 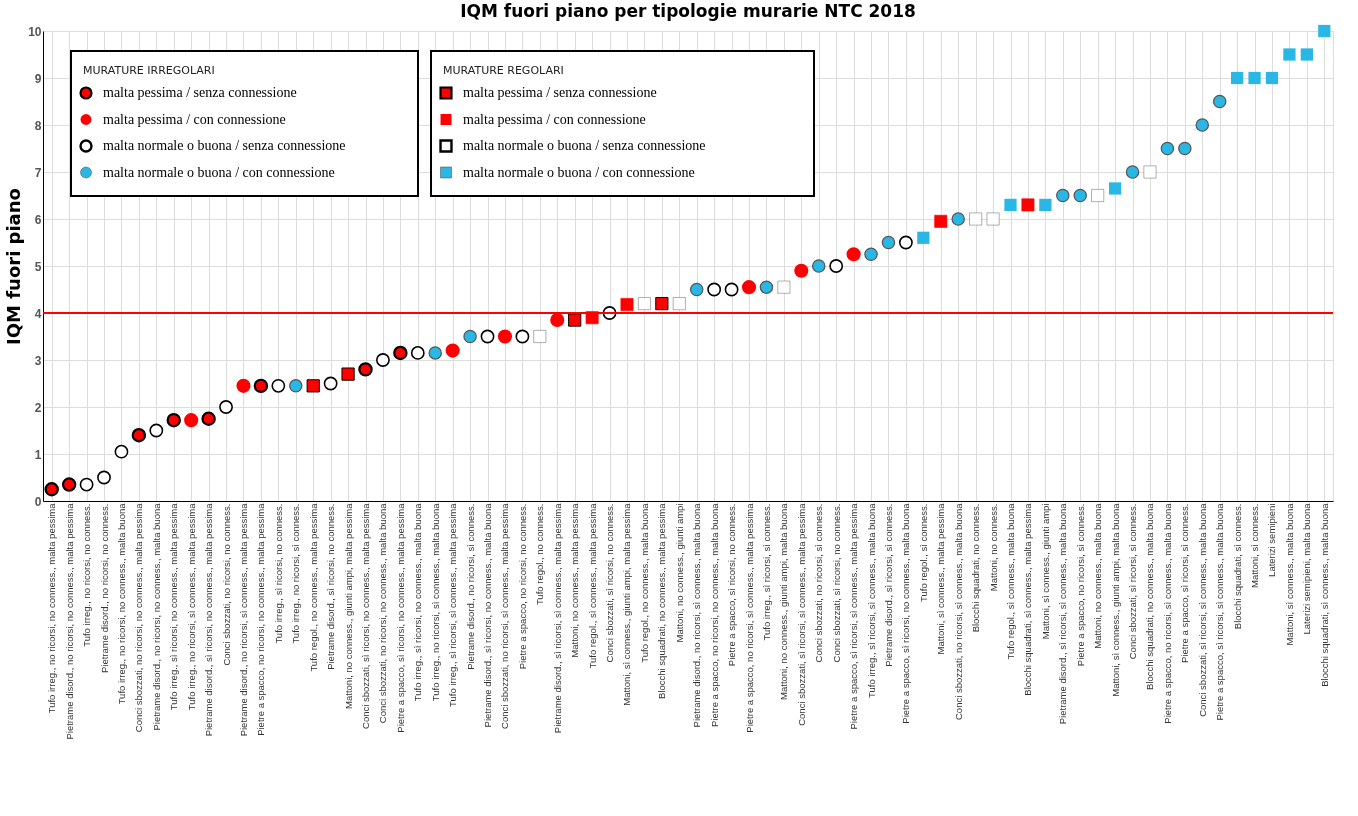 I want to click on x-tick-label: Mattoni, sì conness., malta pessima, so click(x=941, y=578).